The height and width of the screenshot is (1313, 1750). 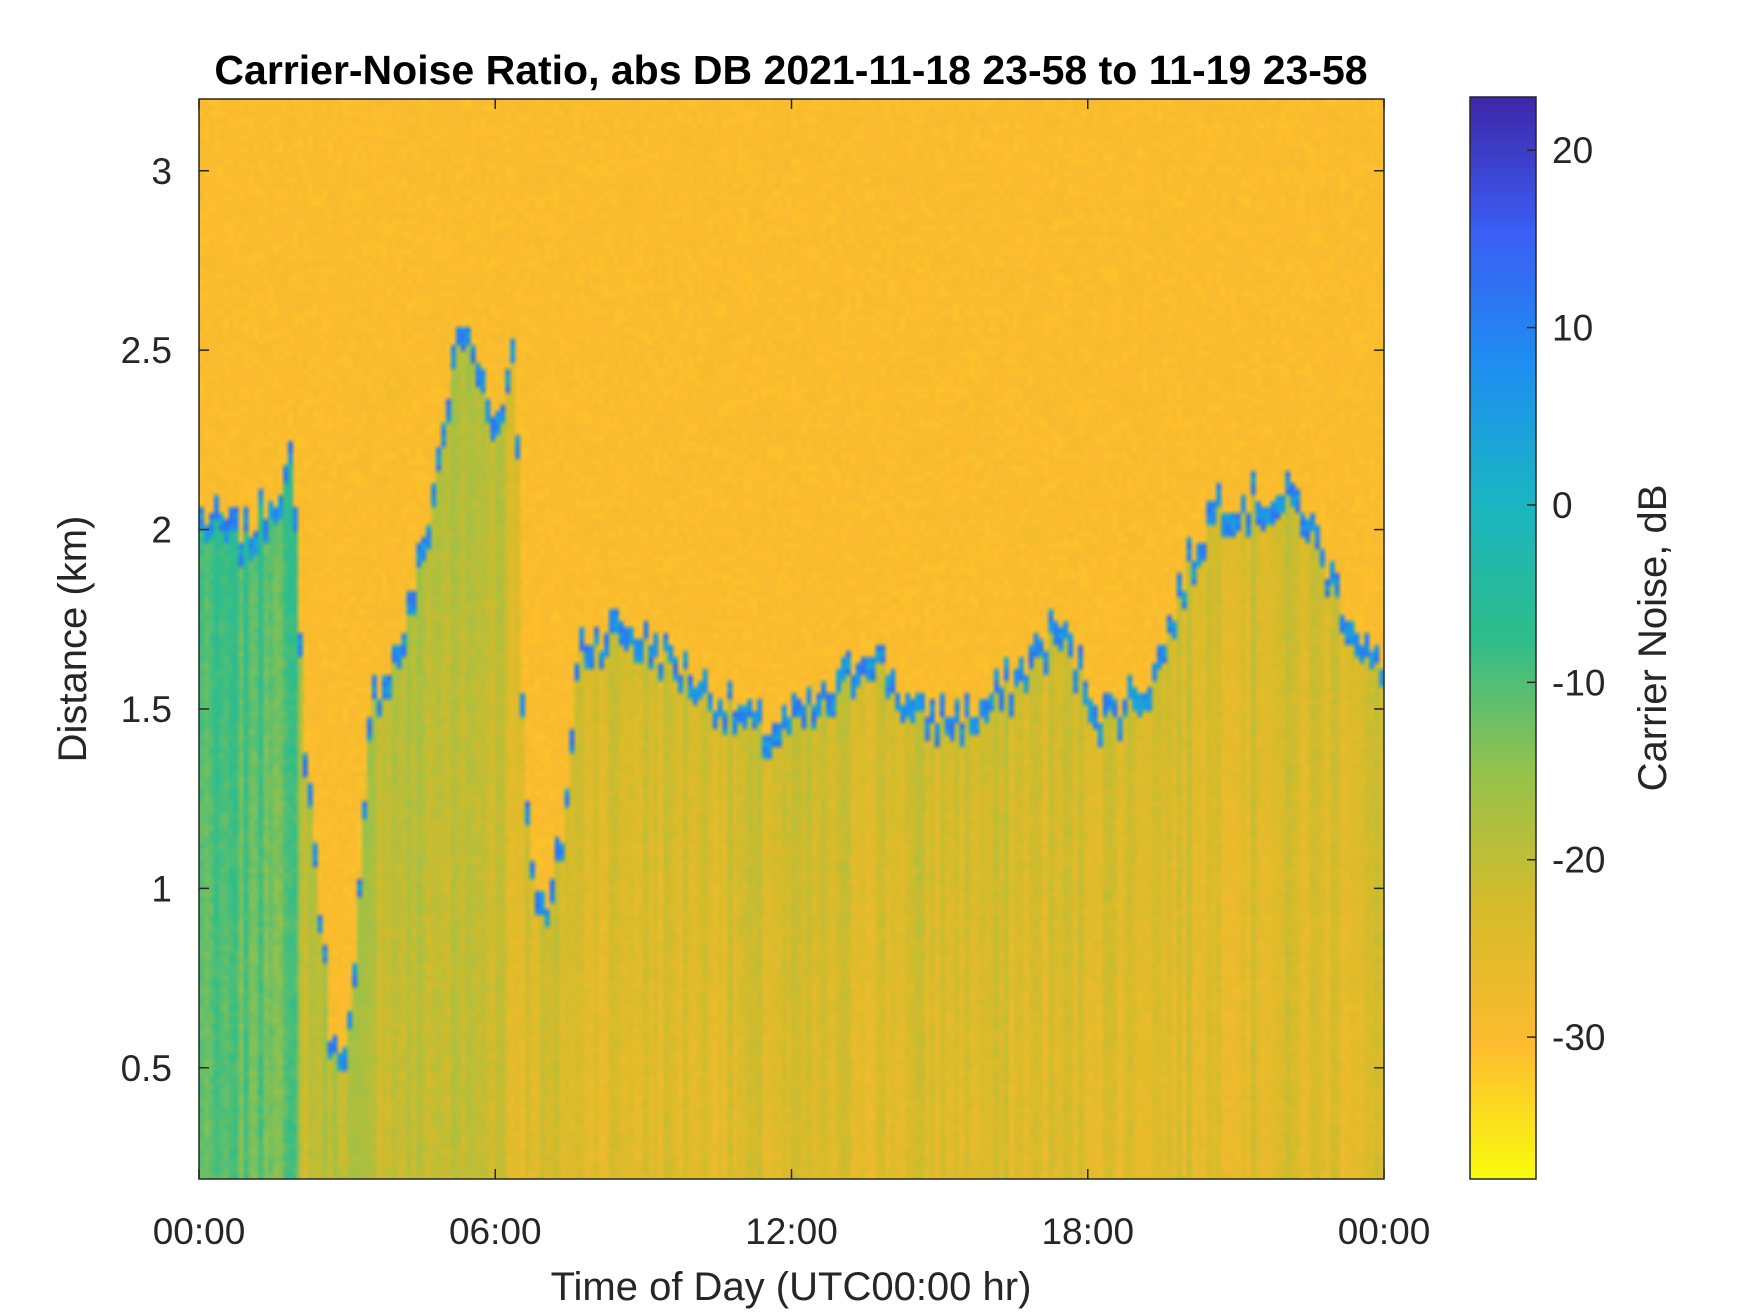 What do you see at coordinates (791, 1231) in the screenshot?
I see `x-tick-label: 12:00` at bounding box center [791, 1231].